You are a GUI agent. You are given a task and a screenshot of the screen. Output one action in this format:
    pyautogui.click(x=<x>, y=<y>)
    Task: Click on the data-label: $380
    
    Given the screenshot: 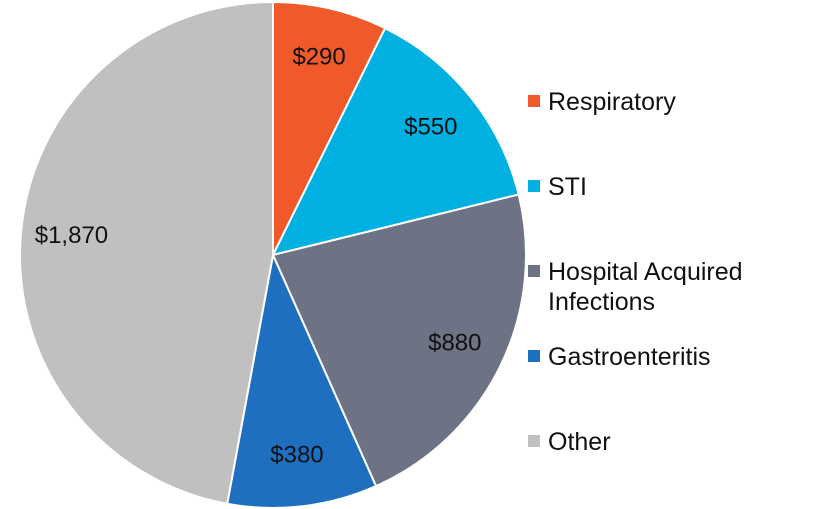 What is the action you would take?
    pyautogui.click(x=296, y=454)
    